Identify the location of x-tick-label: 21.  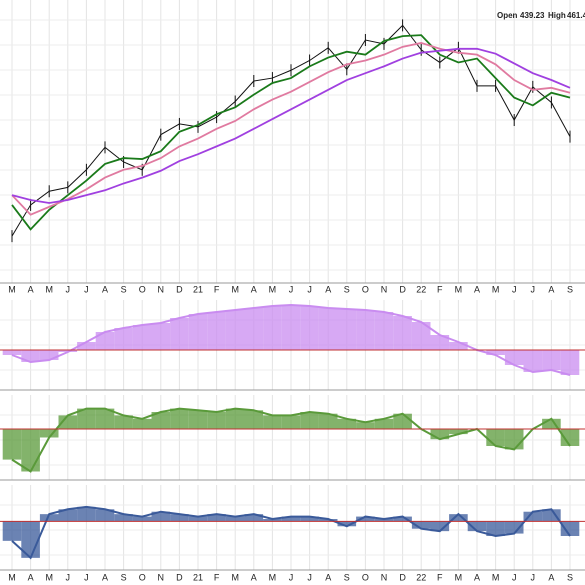
(198, 289).